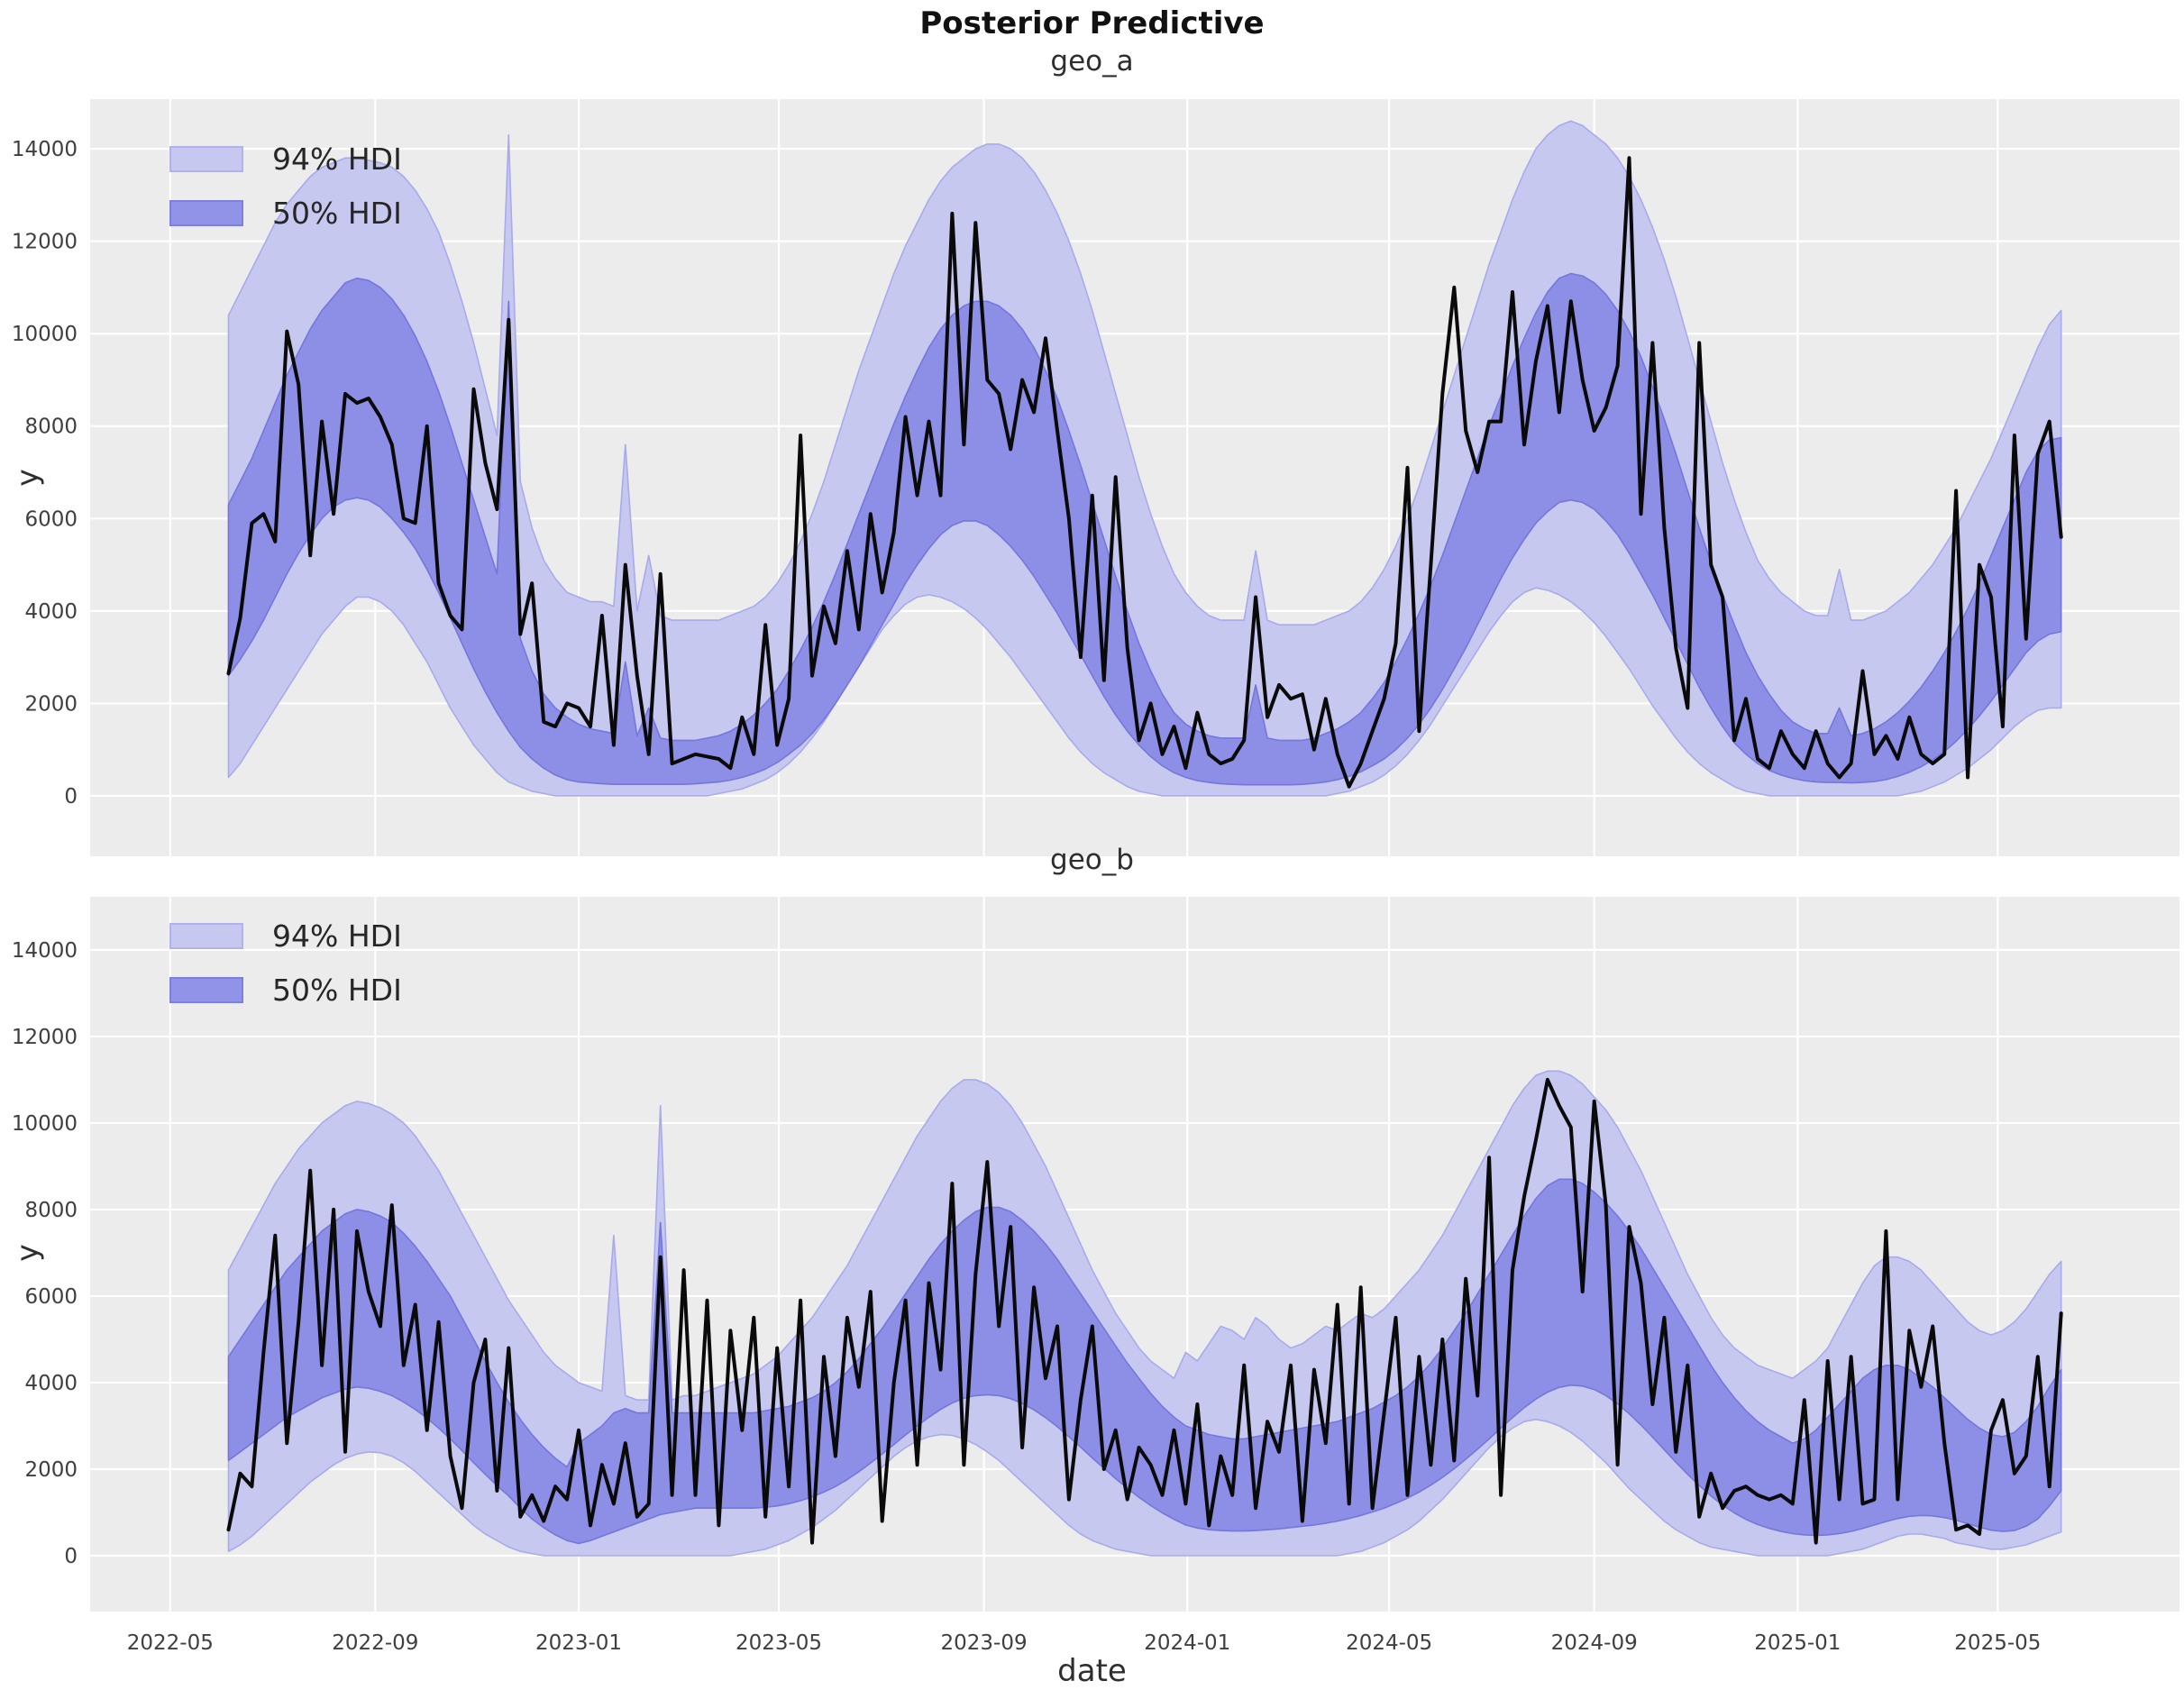  What do you see at coordinates (1389, 1643) in the screenshot?
I see `x-tick-label: 2024-05` at bounding box center [1389, 1643].